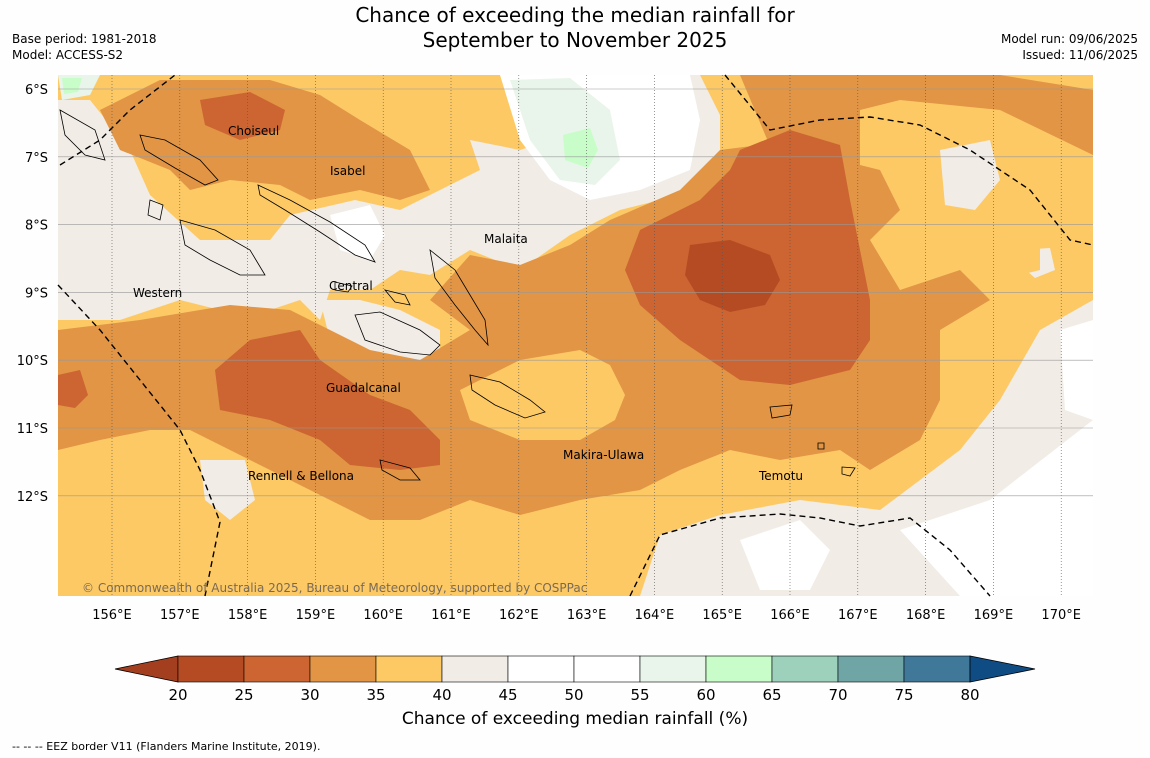 Image resolution: width=1150 pixels, height=758 pixels. Describe the element at coordinates (36, 90) in the screenshot. I see `lat-tick-label: 6°S` at that location.